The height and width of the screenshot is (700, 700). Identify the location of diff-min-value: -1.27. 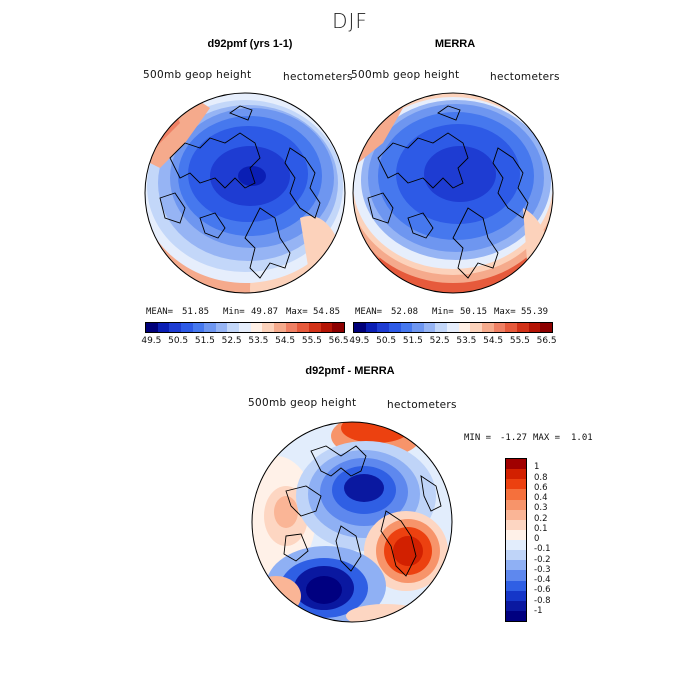
(514, 438).